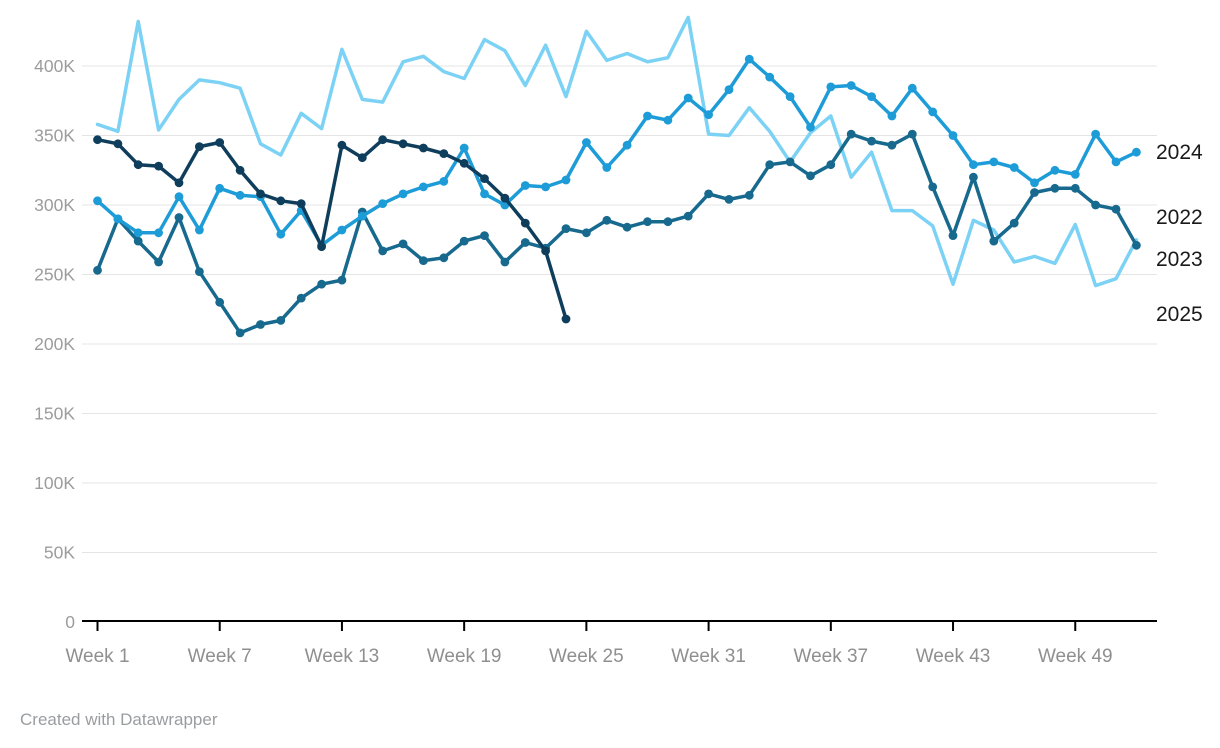 The image size is (1220, 748). I want to click on x-axis-tick-label: Week 7, so click(220, 656).